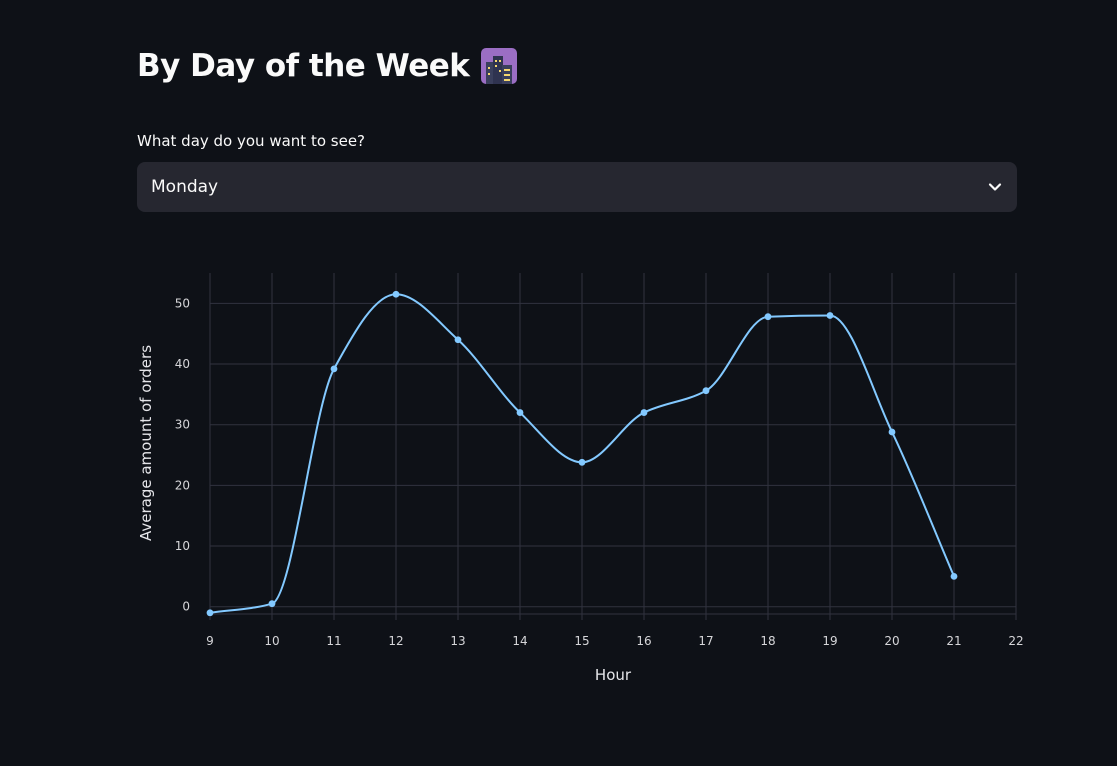 This screenshot has height=766, width=1117. I want to click on y-tick-label-10: 10, so click(182, 546).